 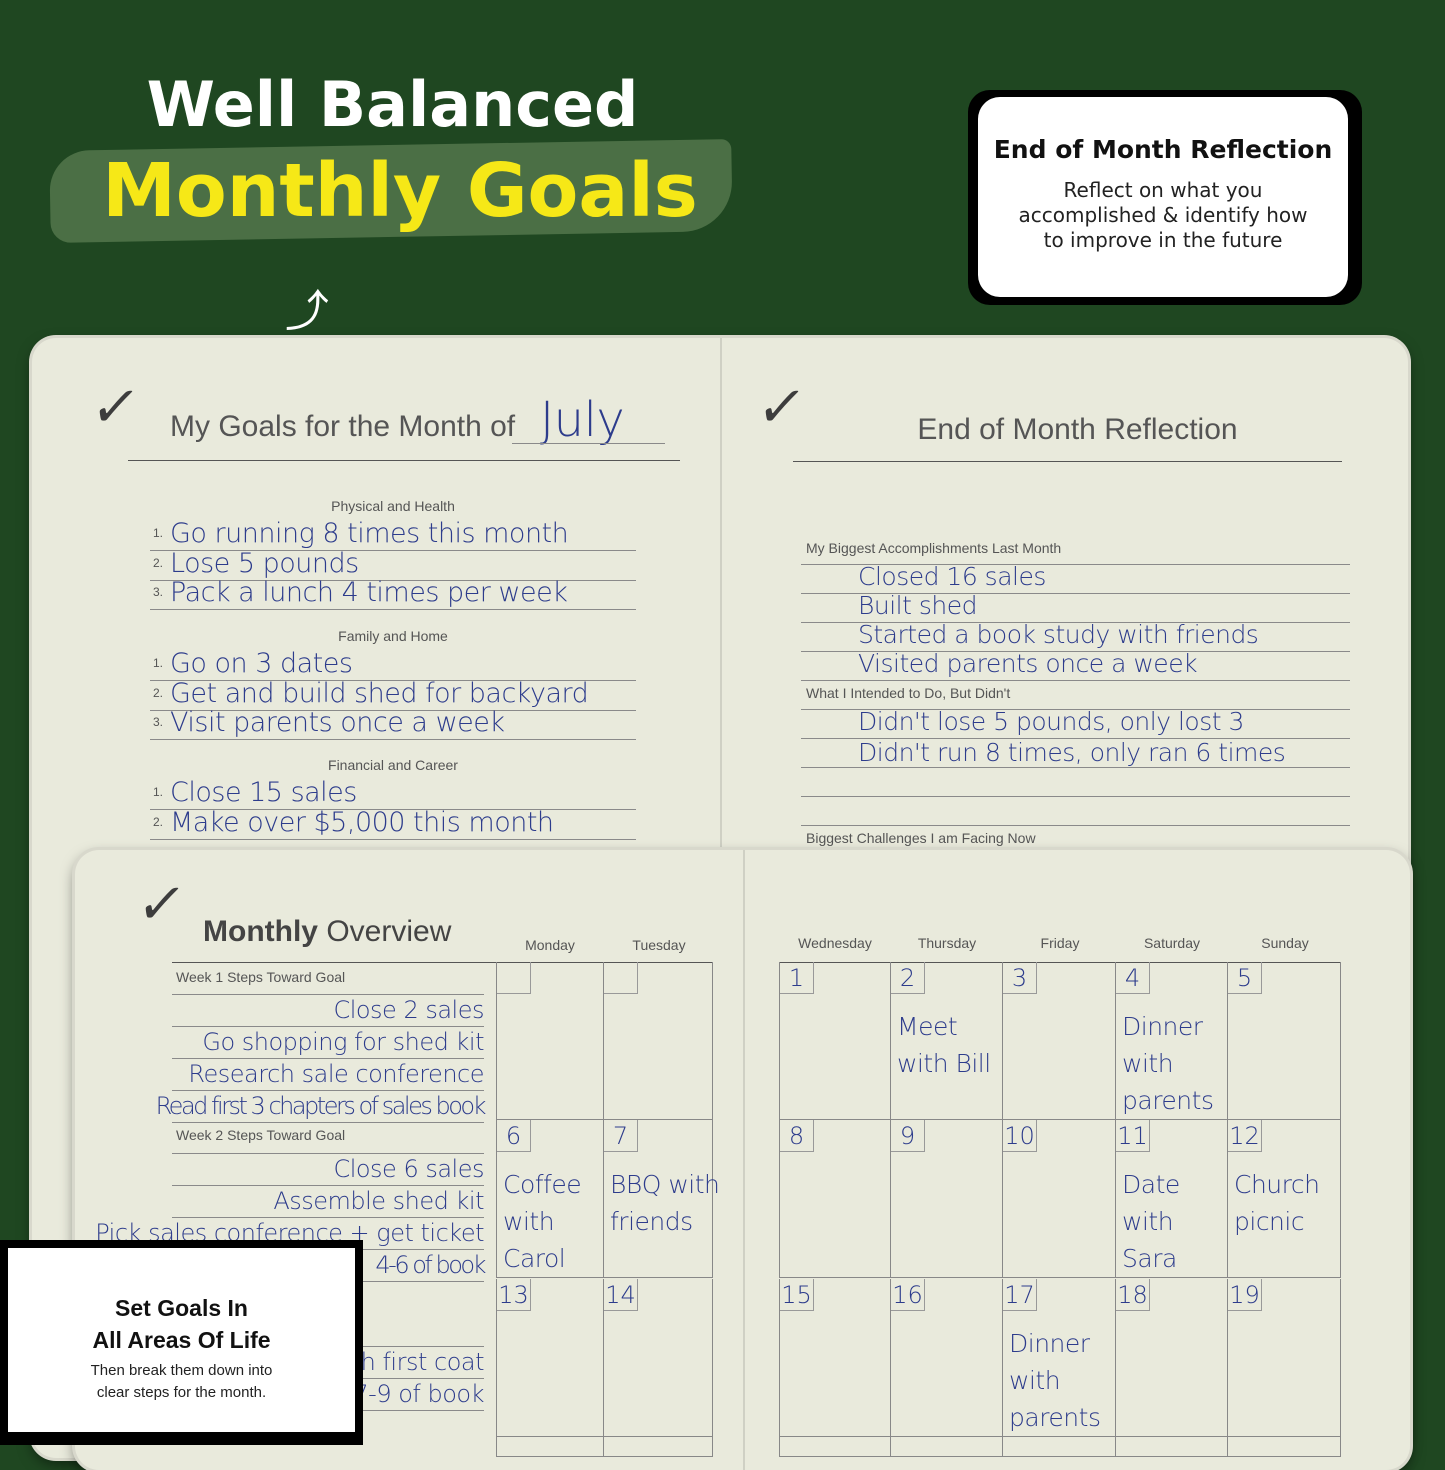 What do you see at coordinates (797, 1295) in the screenshot?
I see `day-number: 15` at bounding box center [797, 1295].